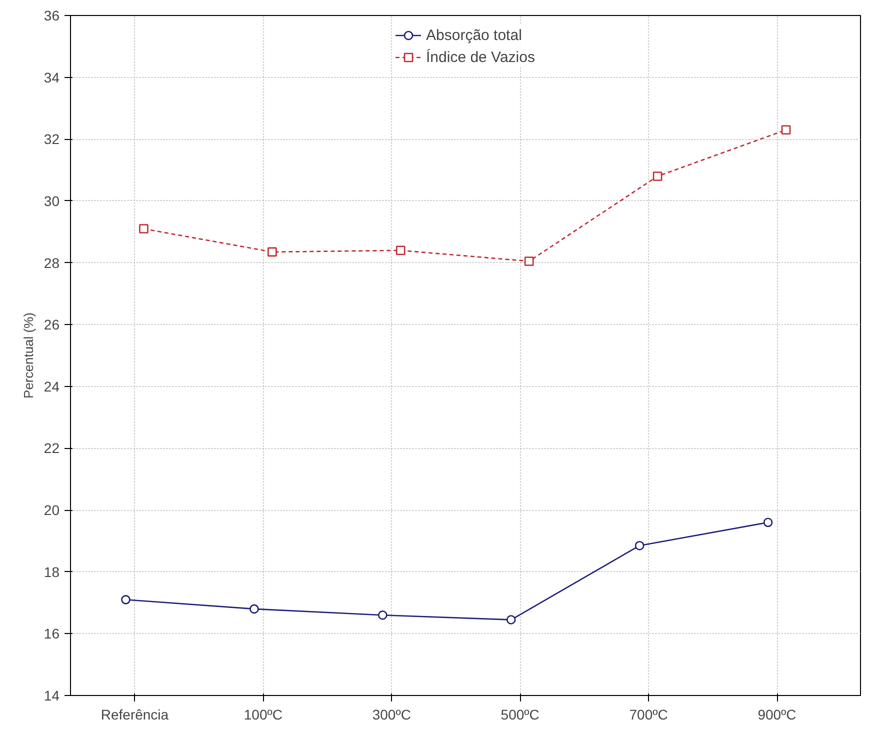 The height and width of the screenshot is (731, 882). What do you see at coordinates (52, 139) in the screenshot?
I see `y-tick-label: 32` at bounding box center [52, 139].